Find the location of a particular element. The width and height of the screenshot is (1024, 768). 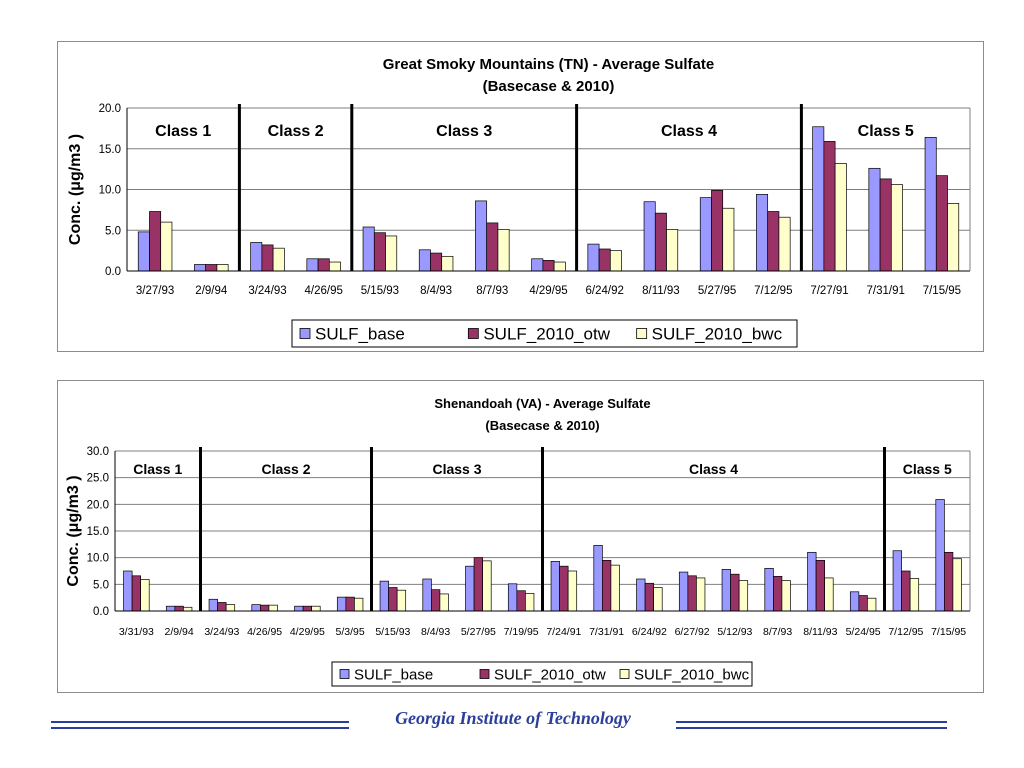

legend: SULF_base SULF_2010_otw SULF_2010_bwc is located at coordinates (544, 333).